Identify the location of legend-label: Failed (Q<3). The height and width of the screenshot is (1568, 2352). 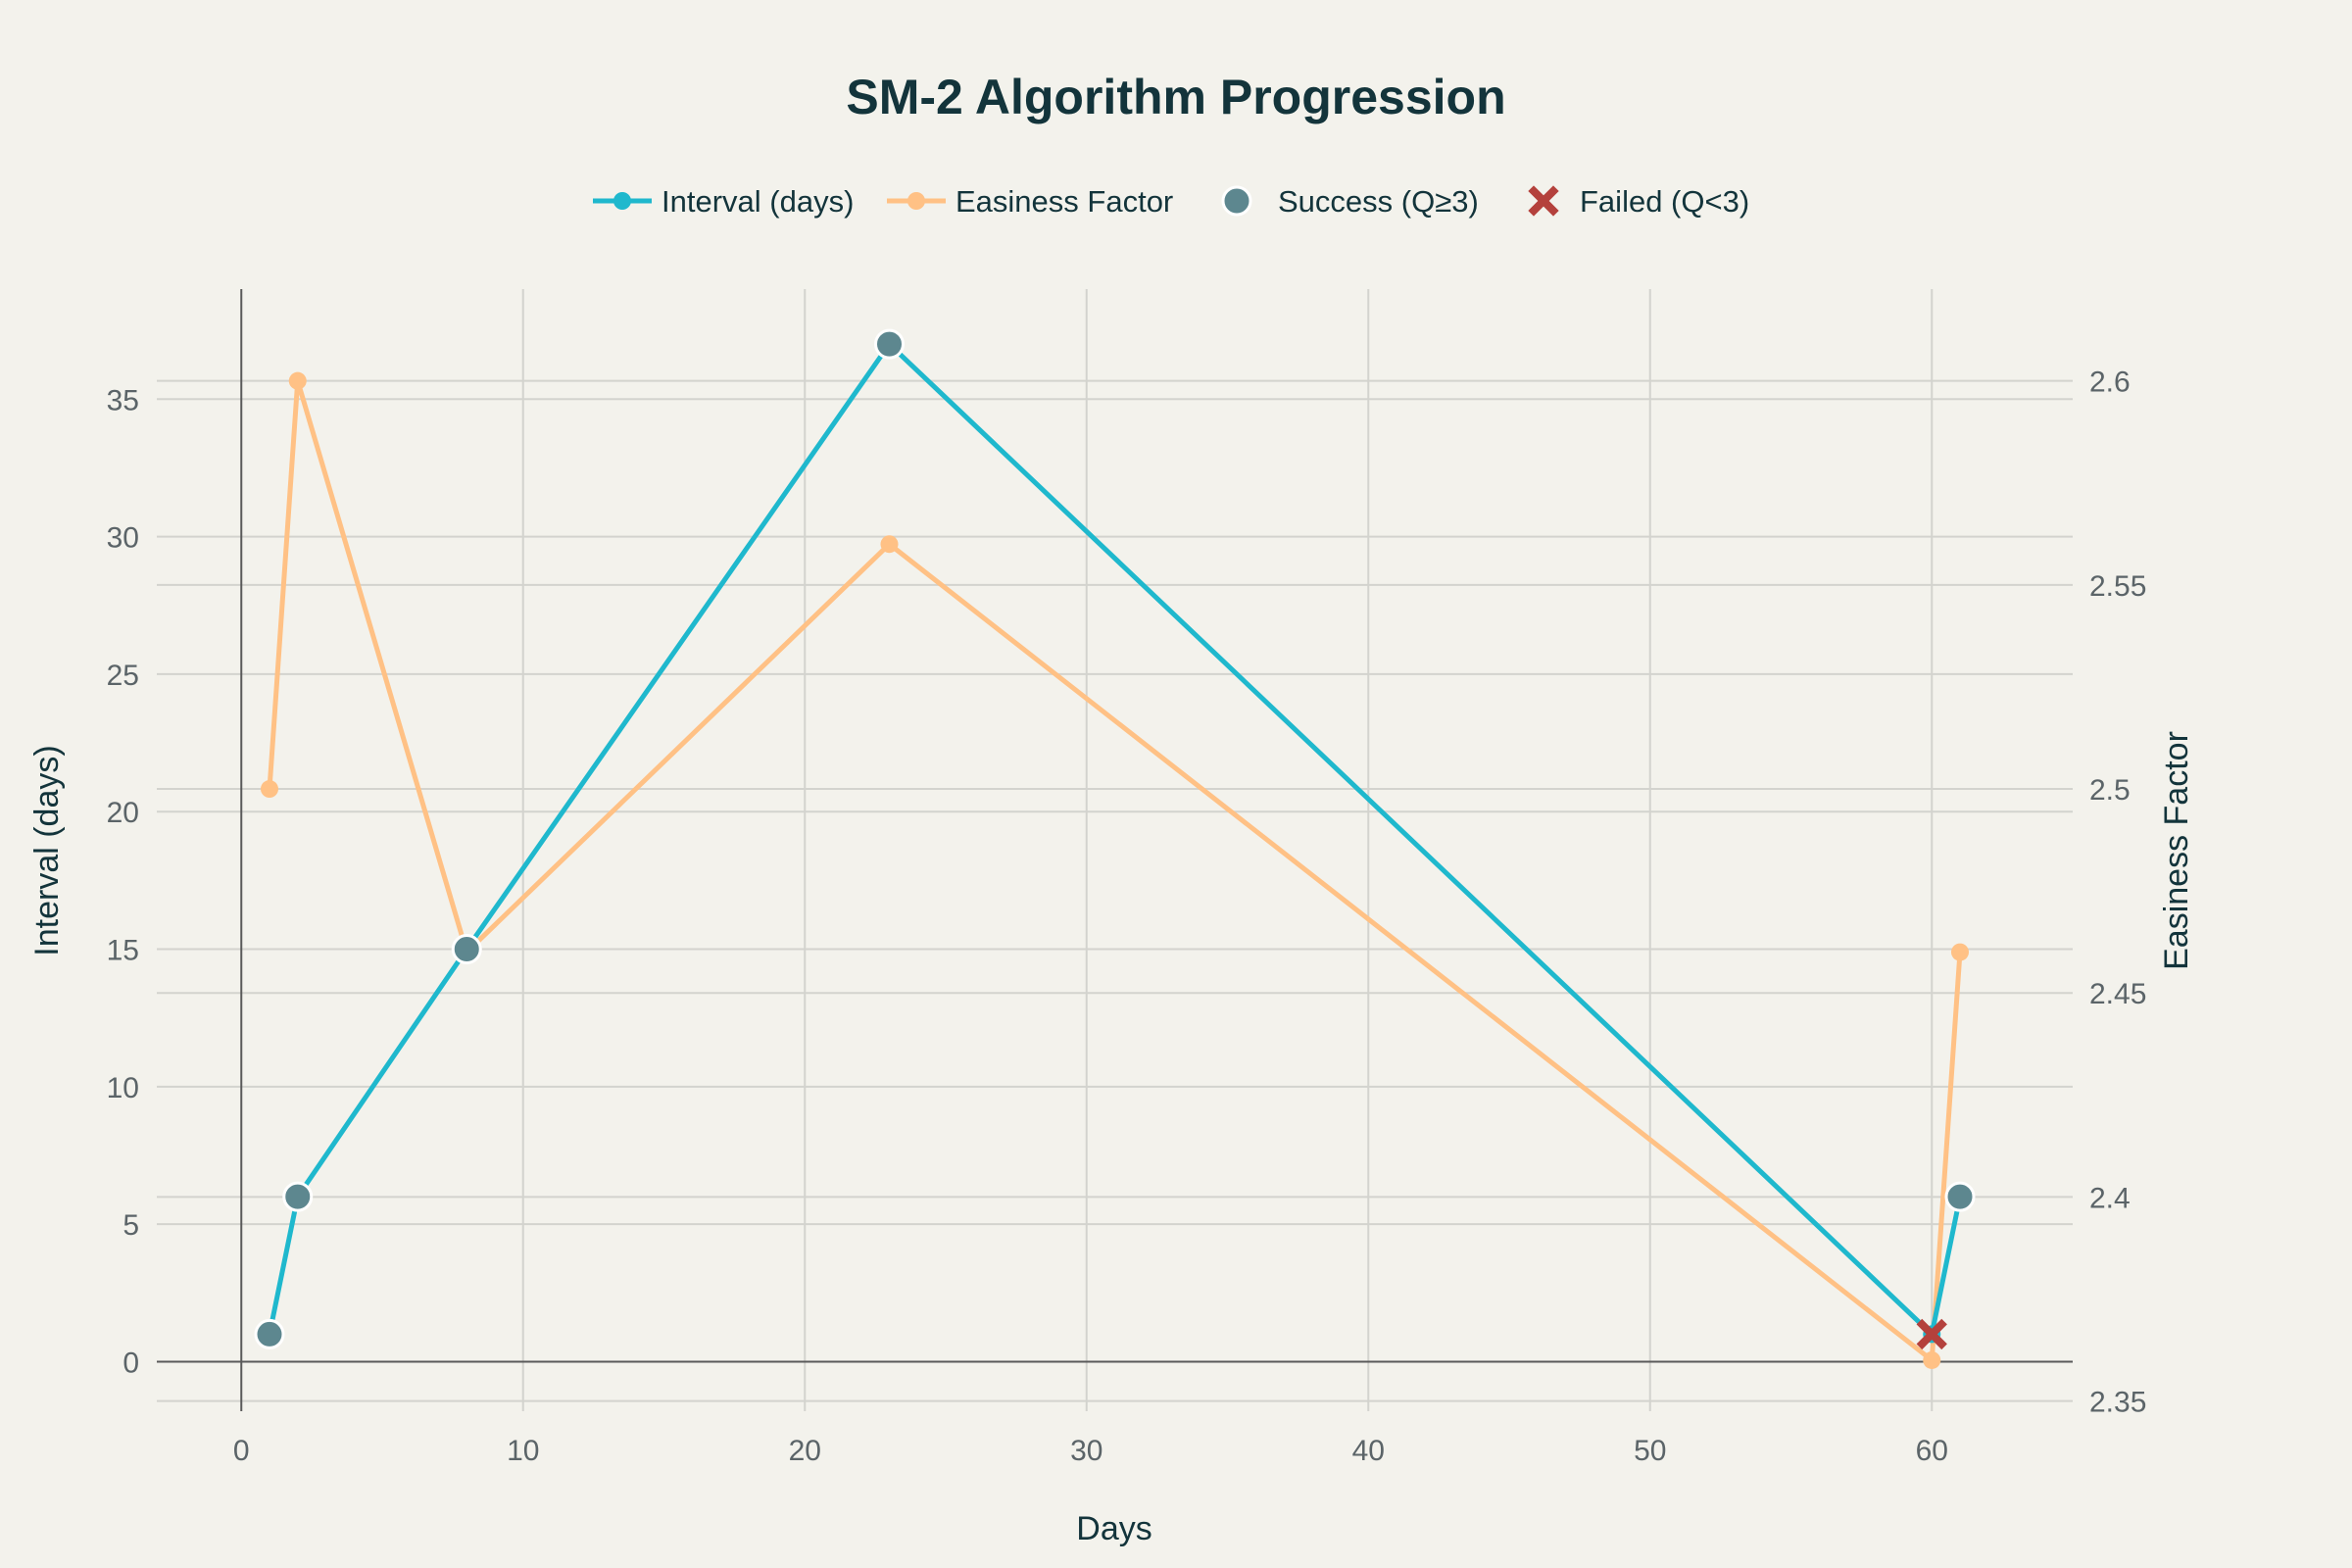
(1664, 201).